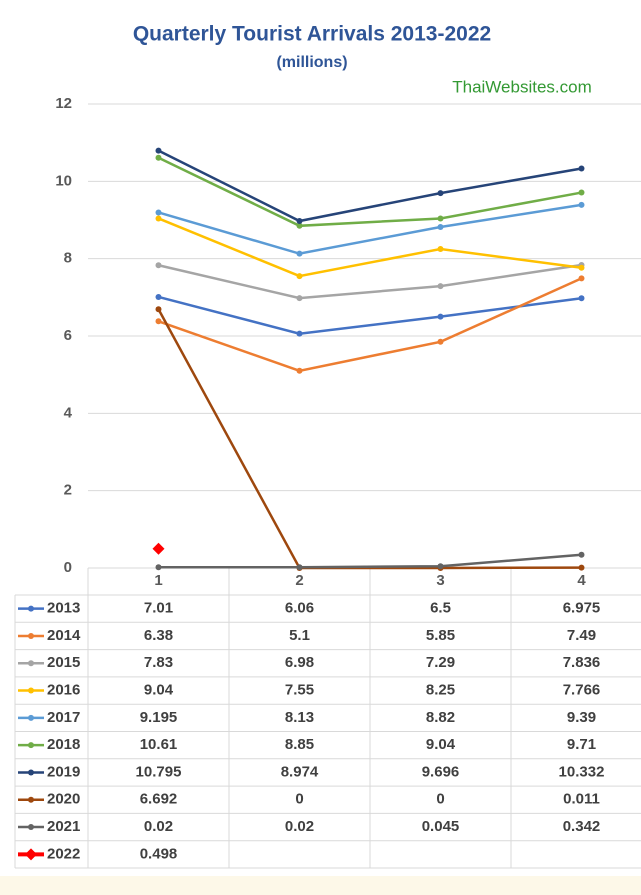 This screenshot has height=895, width=641. What do you see at coordinates (68, 412) in the screenshot?
I see `y-tick-label: 4` at bounding box center [68, 412].